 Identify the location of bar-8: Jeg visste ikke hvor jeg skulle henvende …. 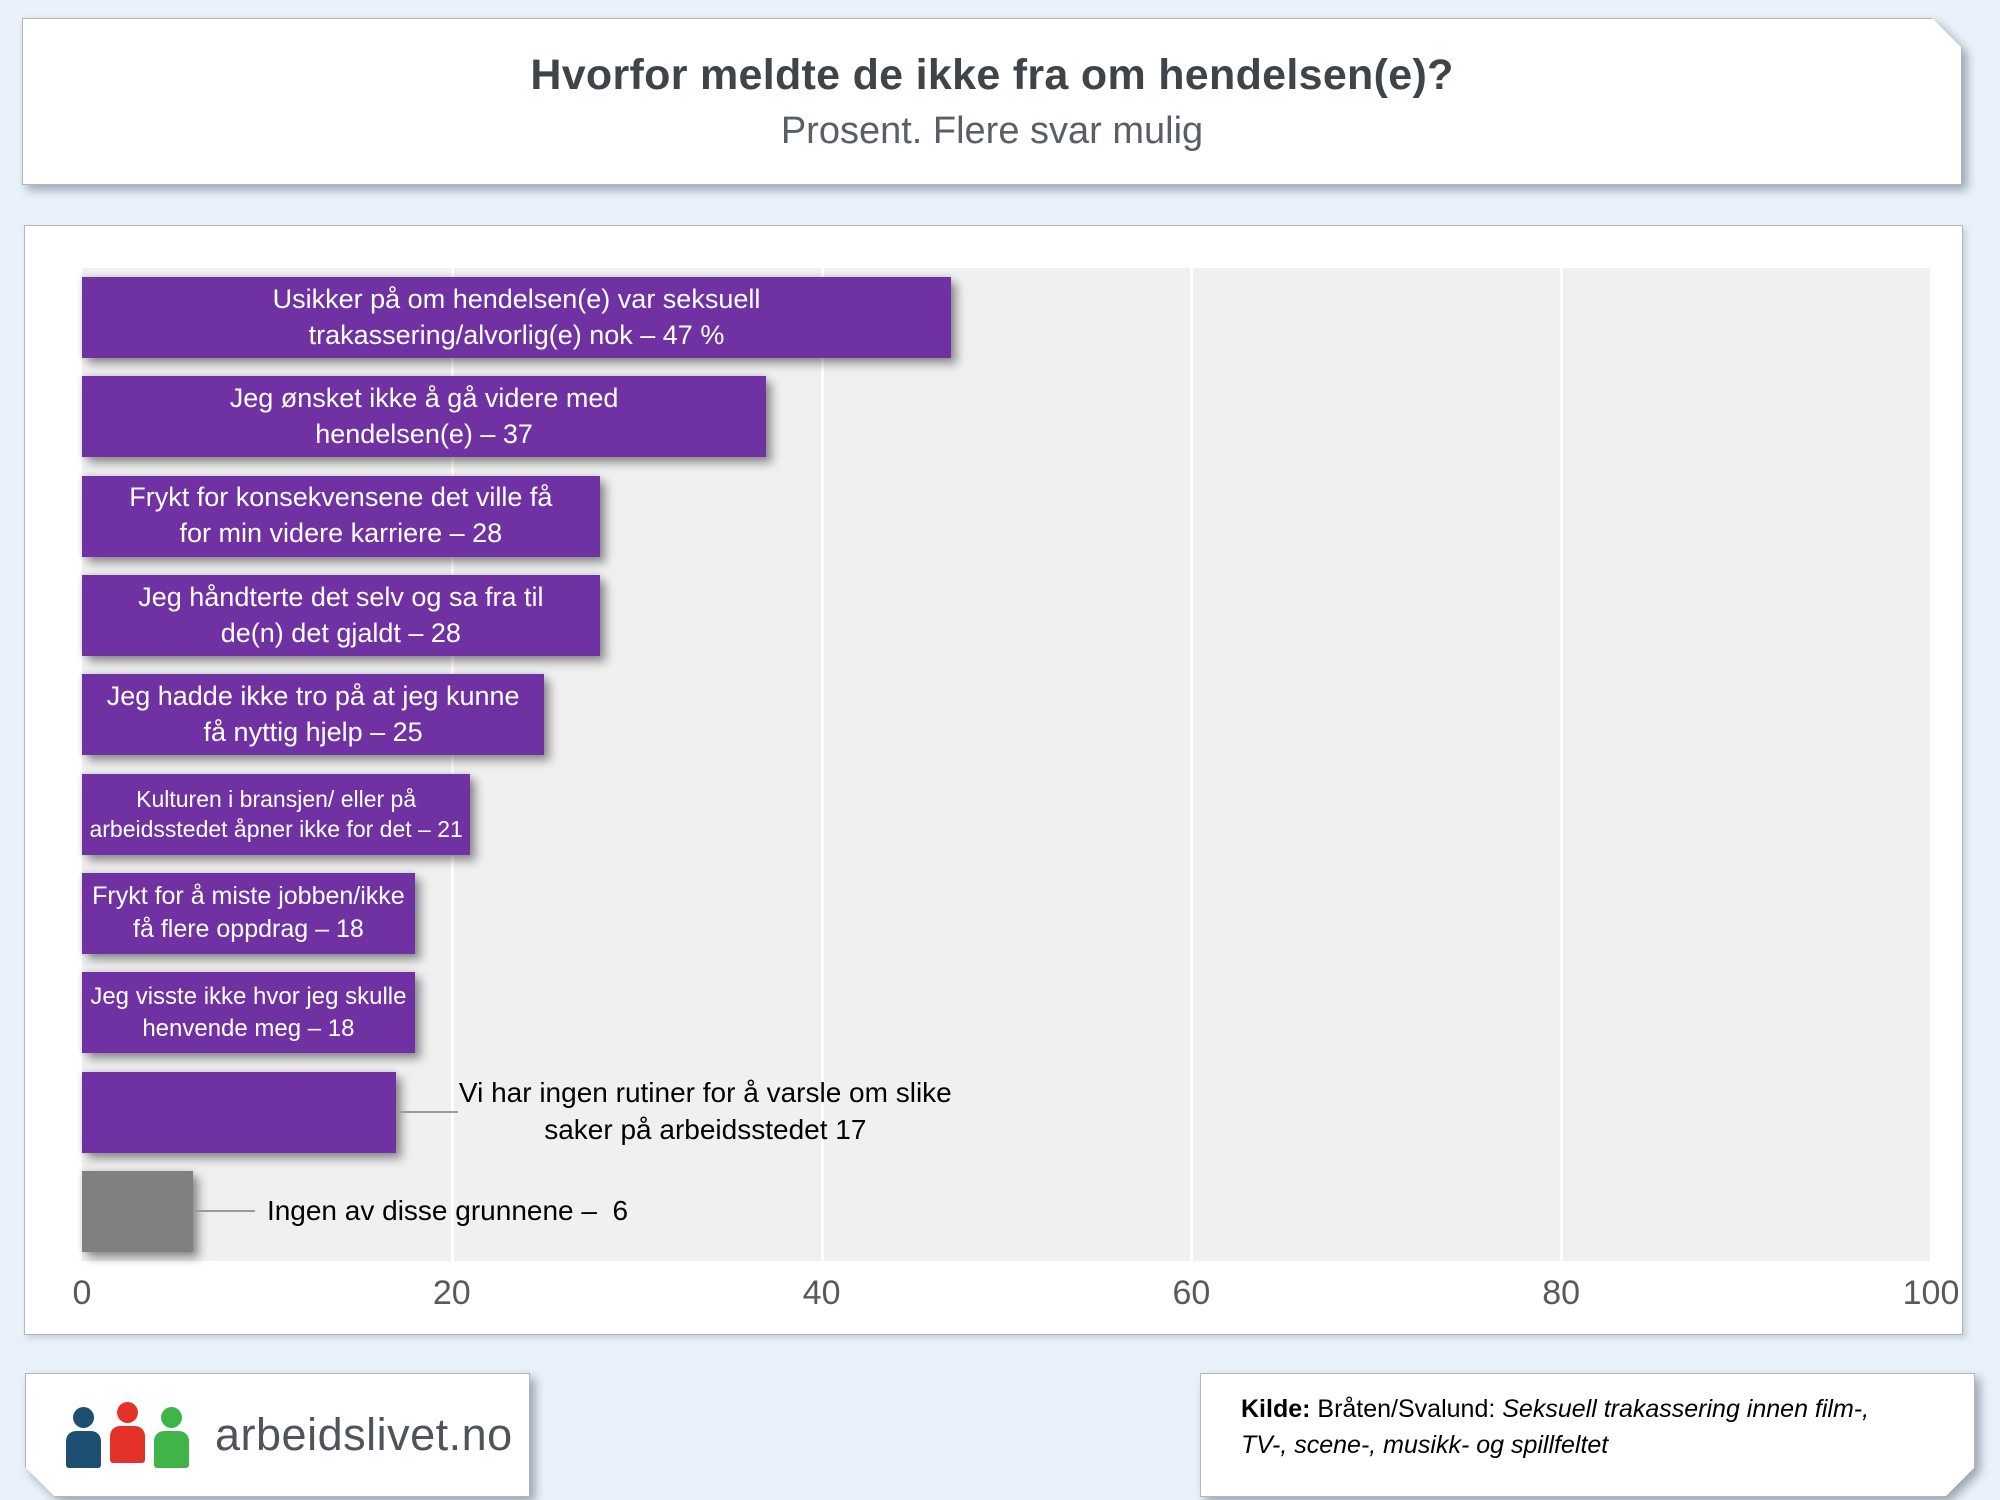
(248, 1013).